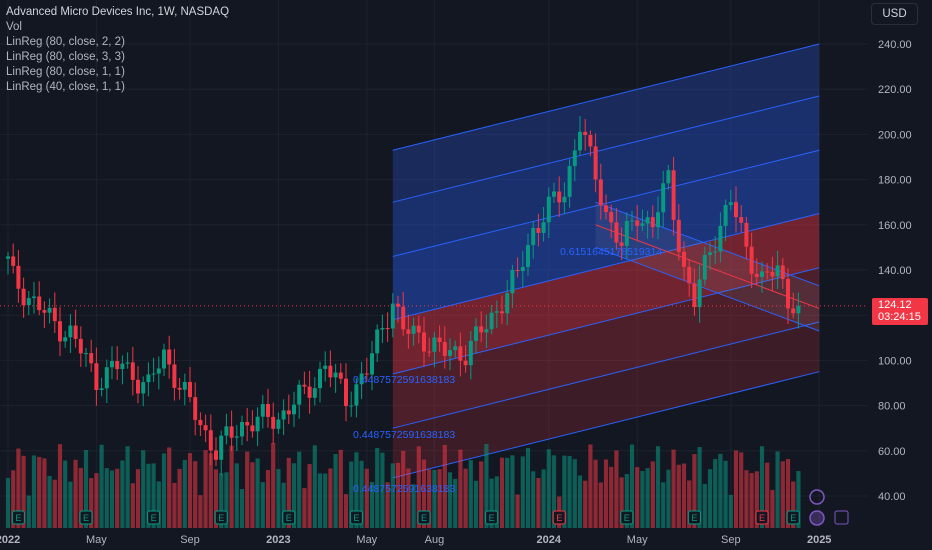 This screenshot has height=550, width=932. I want to click on currency-button: USD, so click(894, 14).